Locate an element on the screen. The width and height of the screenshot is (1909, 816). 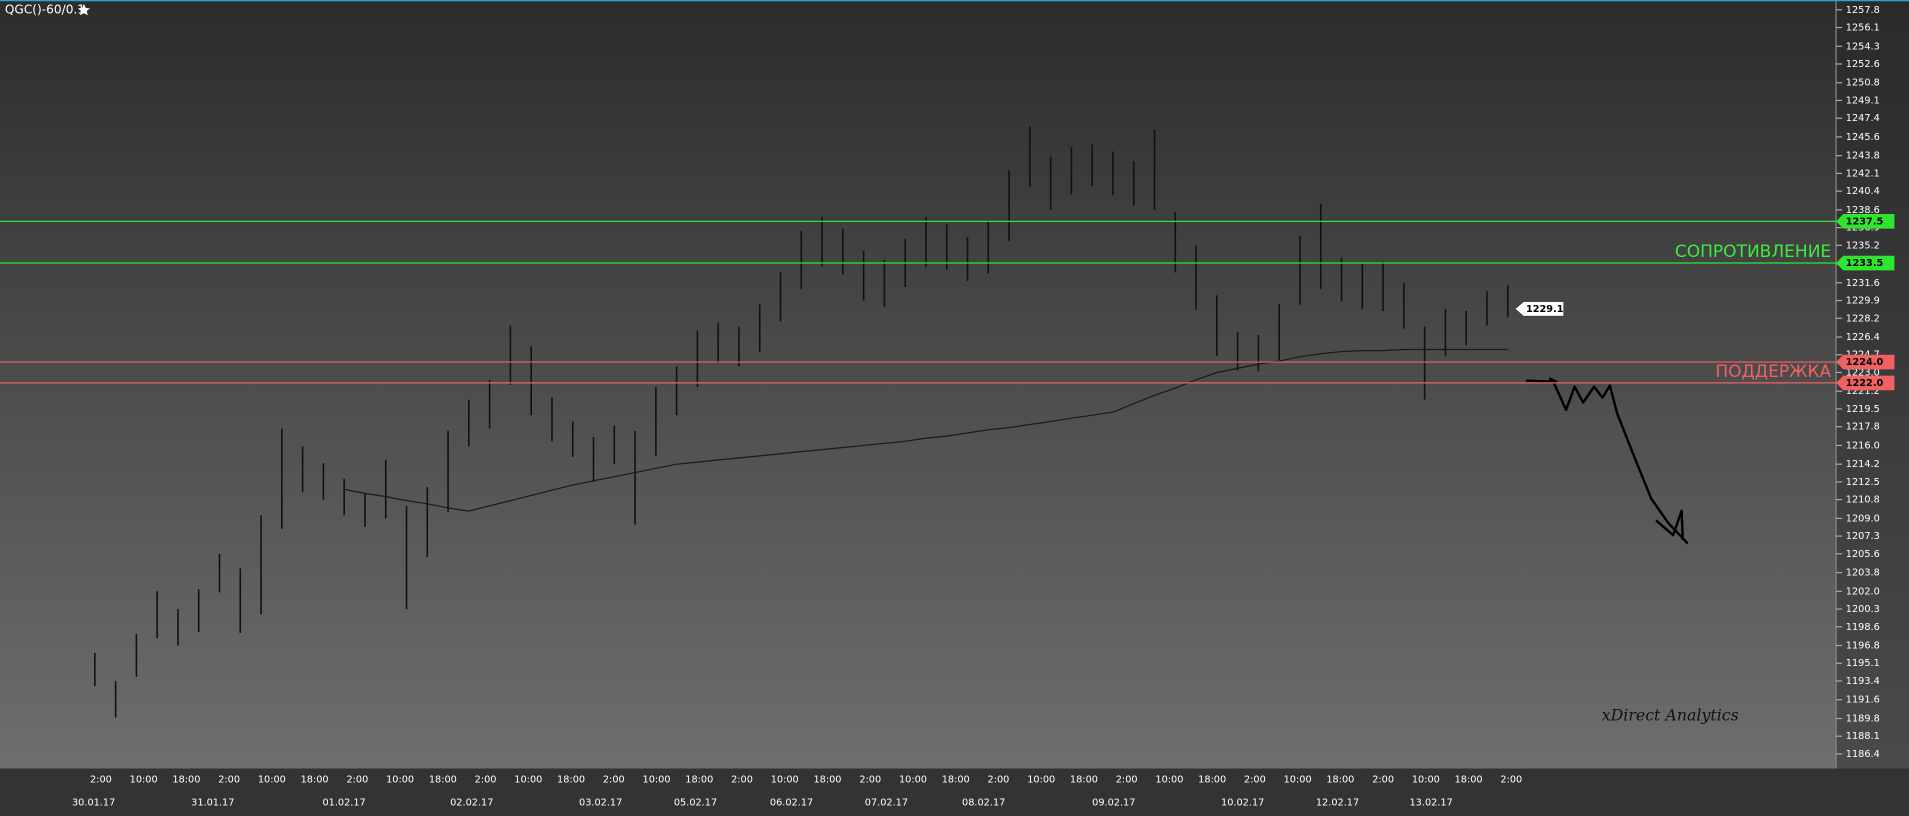
y-tick-label: 1249.1 is located at coordinates (1863, 100).